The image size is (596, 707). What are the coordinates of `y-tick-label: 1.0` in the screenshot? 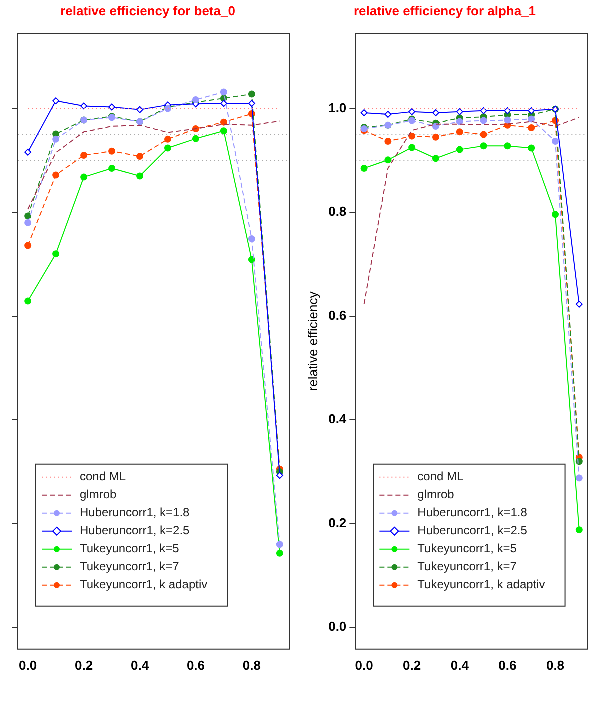 It's located at (337, 108).